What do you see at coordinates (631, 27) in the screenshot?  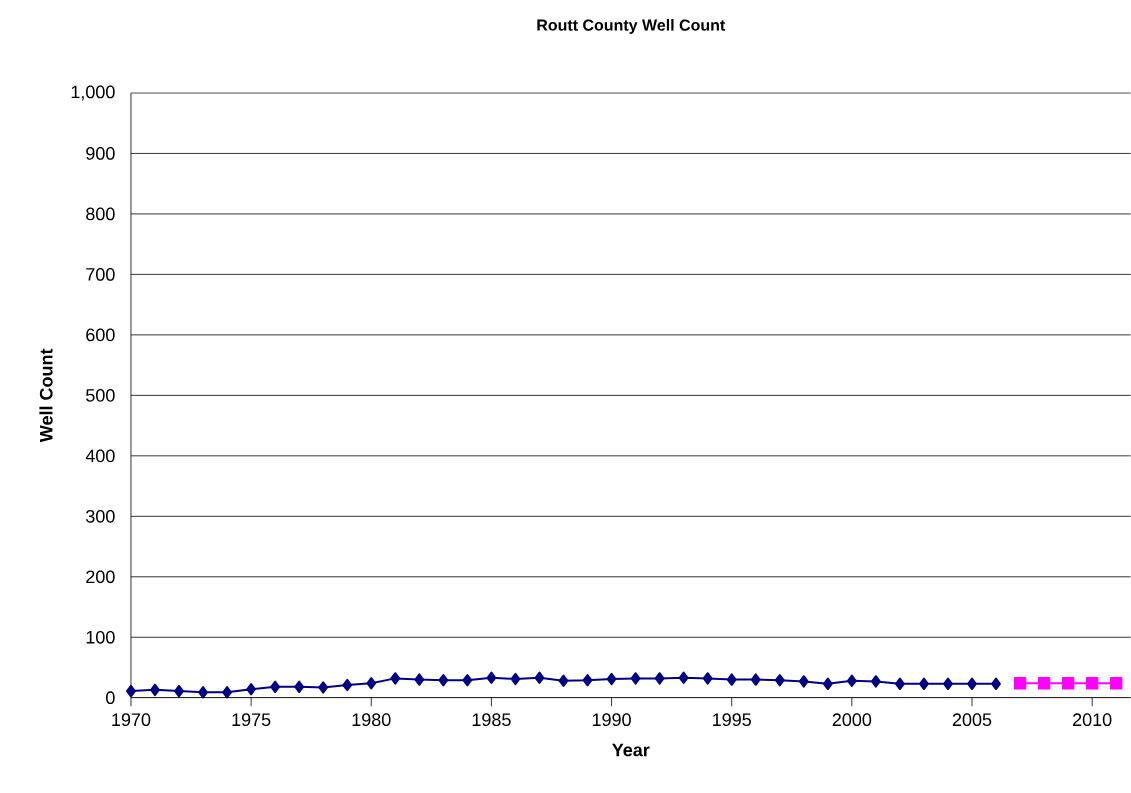 I see `chart-title: Routt County Well Count` at bounding box center [631, 27].